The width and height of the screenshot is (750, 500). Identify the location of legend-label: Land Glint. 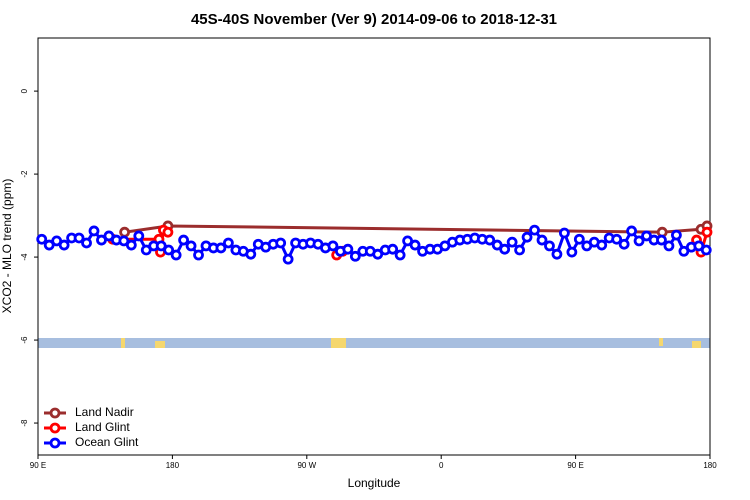
(102, 427).